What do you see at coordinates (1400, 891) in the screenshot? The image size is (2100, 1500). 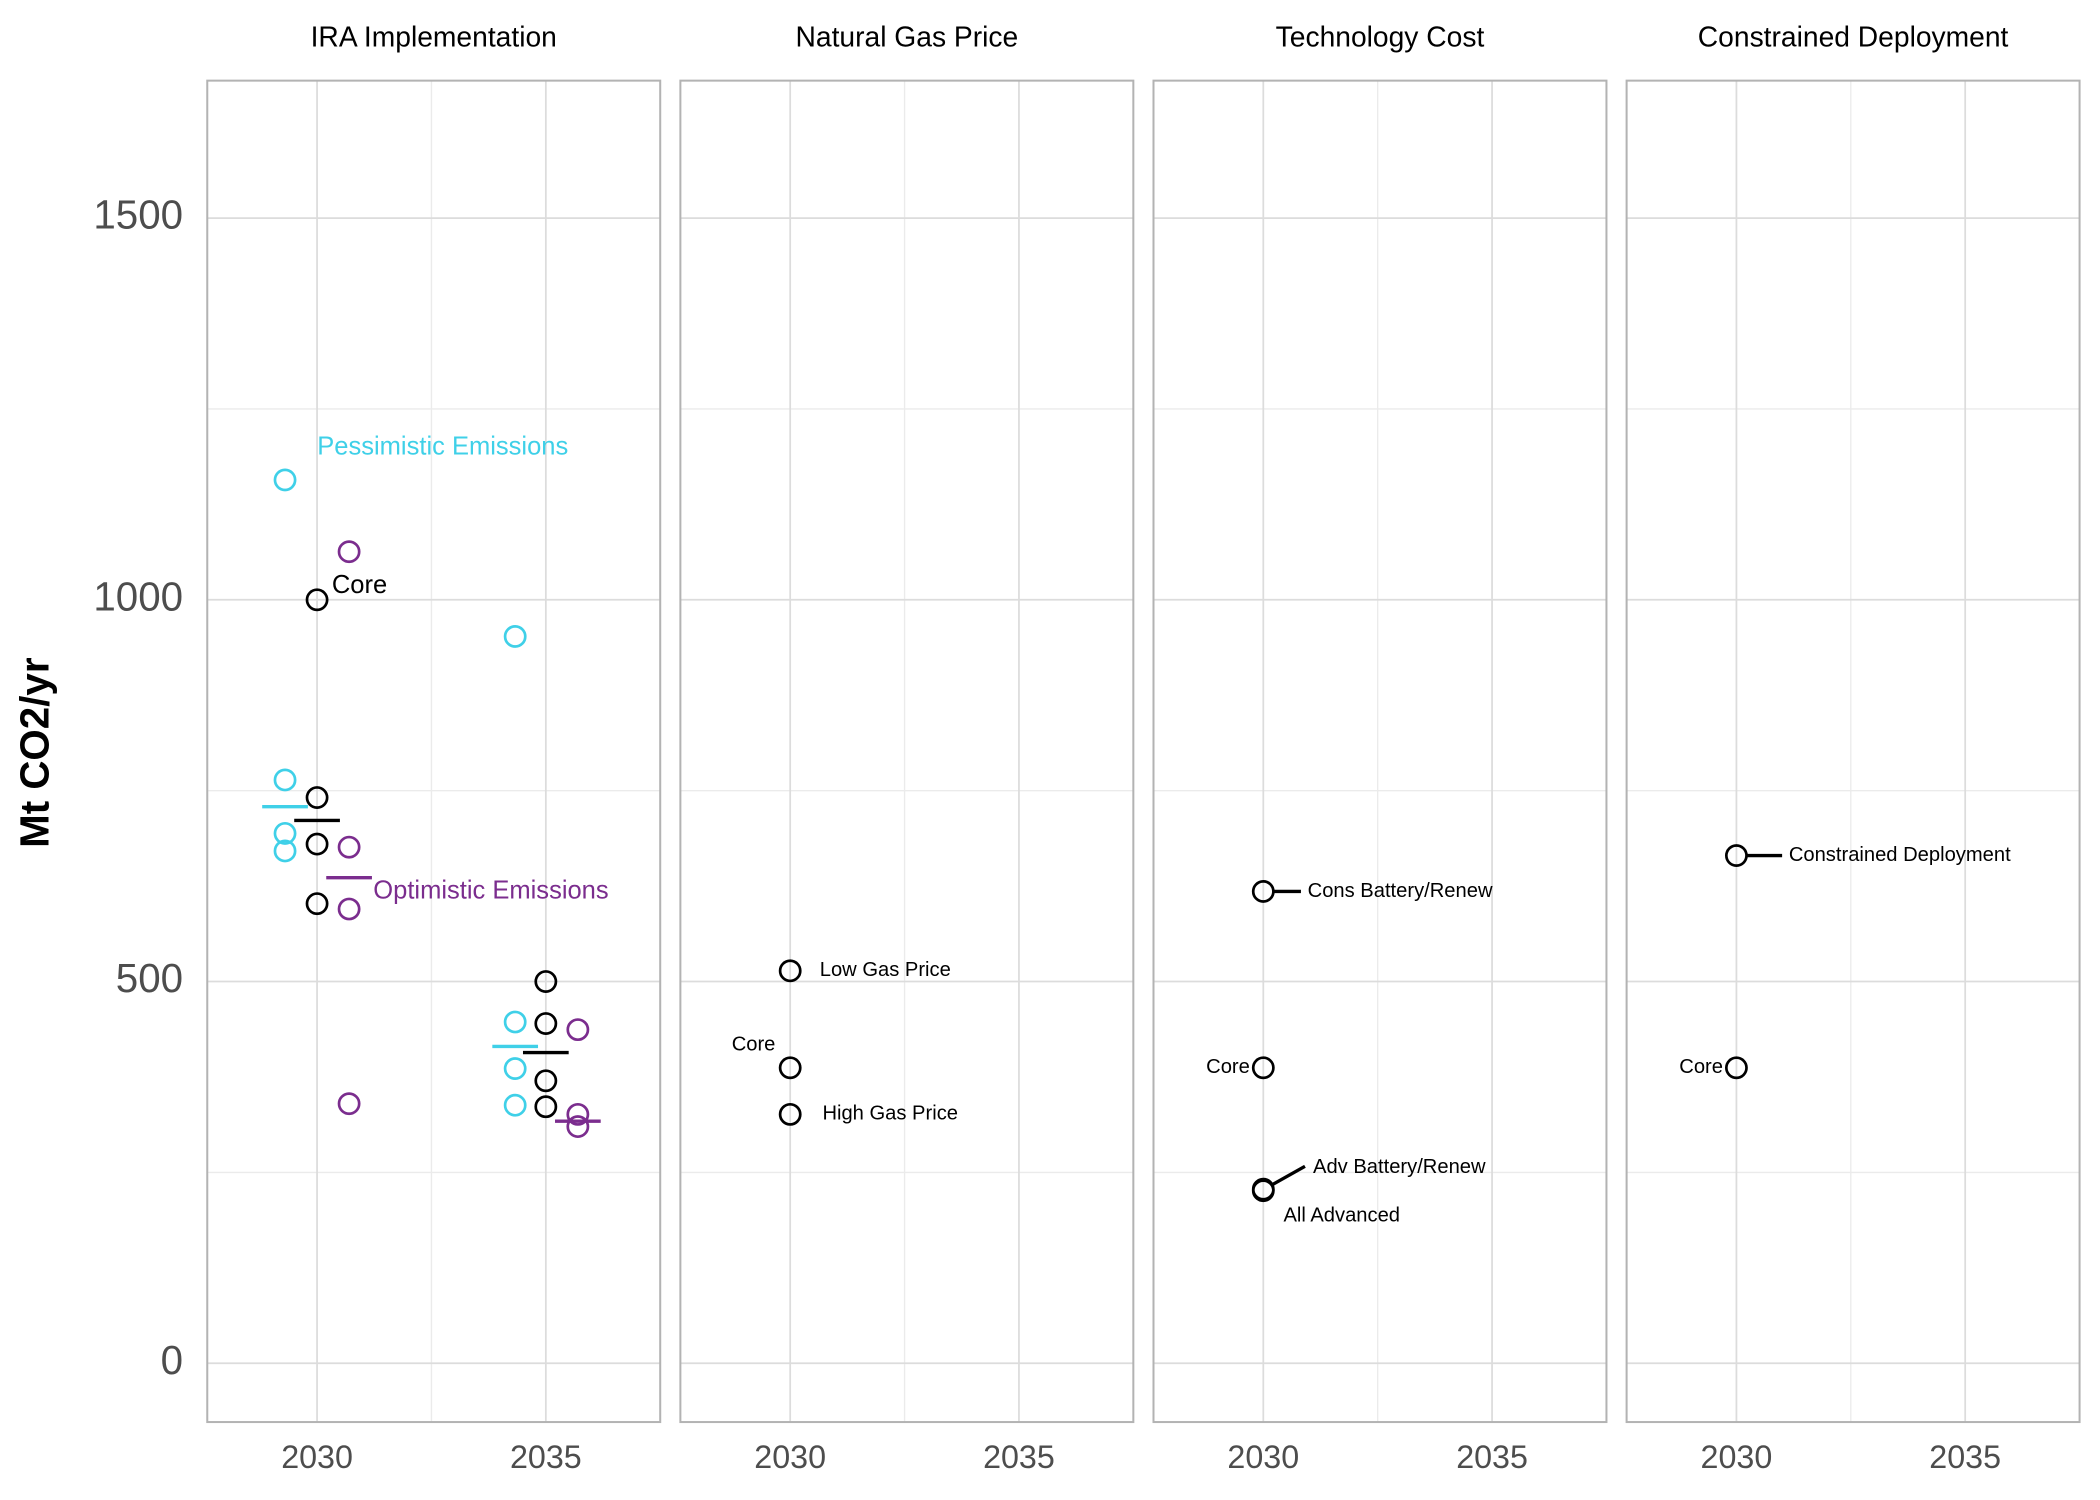 I see `point-label: Cons Battery/Renew` at bounding box center [1400, 891].